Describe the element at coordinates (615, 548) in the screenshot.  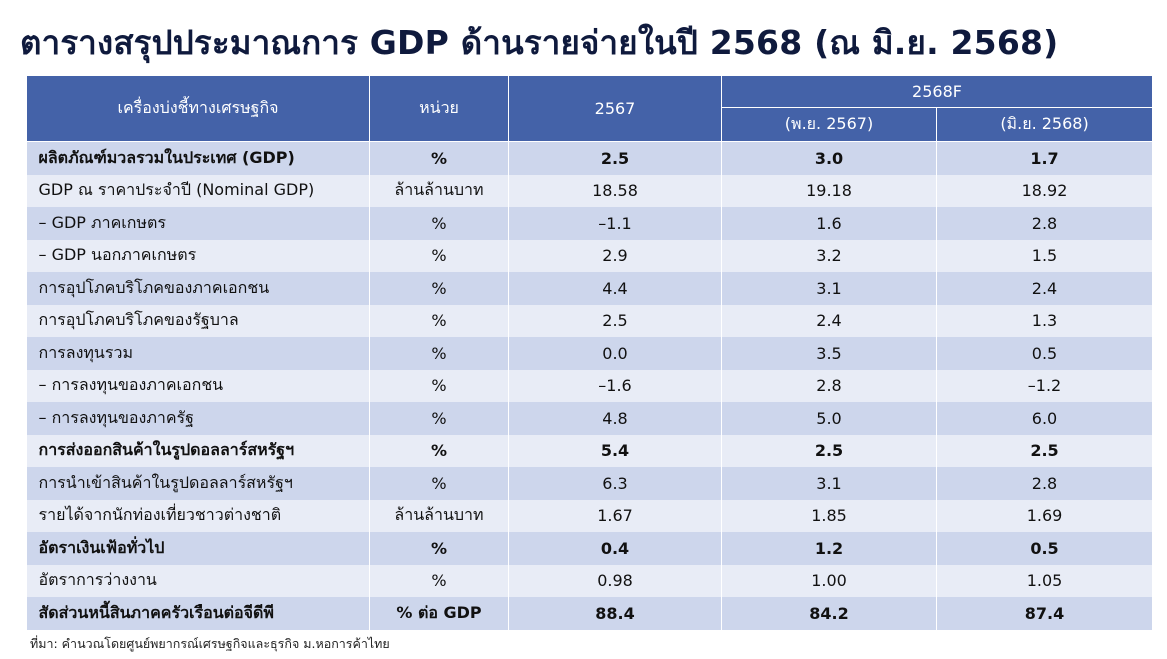
I see `value-2567-cell: 0.4` at that location.